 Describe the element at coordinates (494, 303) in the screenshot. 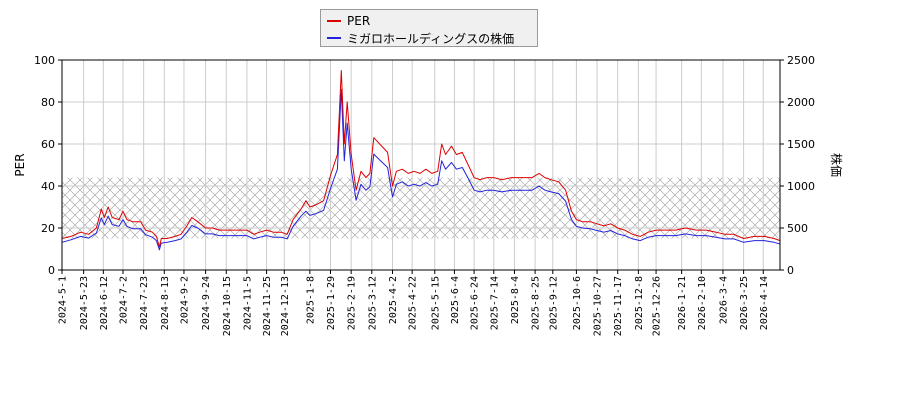

I see `x-tick-label: 2025-7-14` at that location.